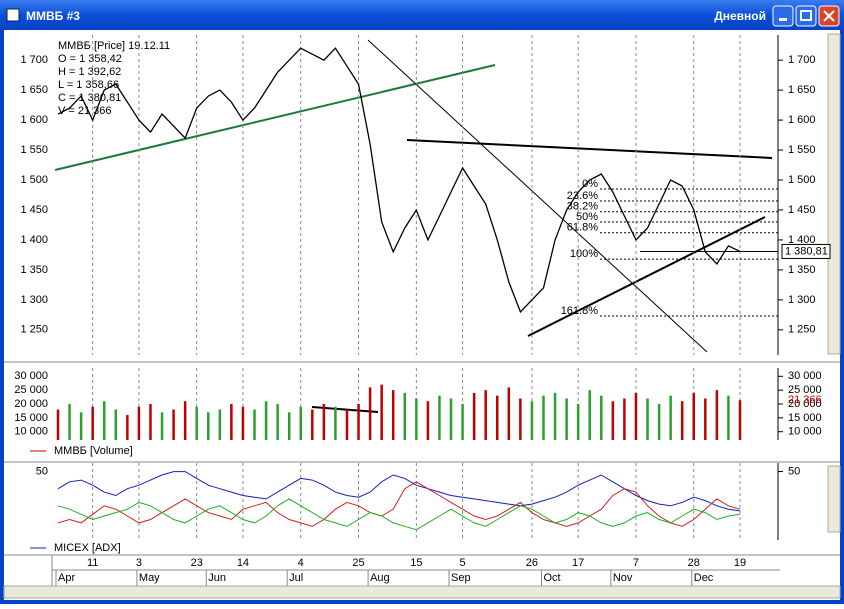 This screenshot has height=609, width=844. Describe the element at coordinates (578, 563) in the screenshot. I see `x-tick-label: 17` at that location.